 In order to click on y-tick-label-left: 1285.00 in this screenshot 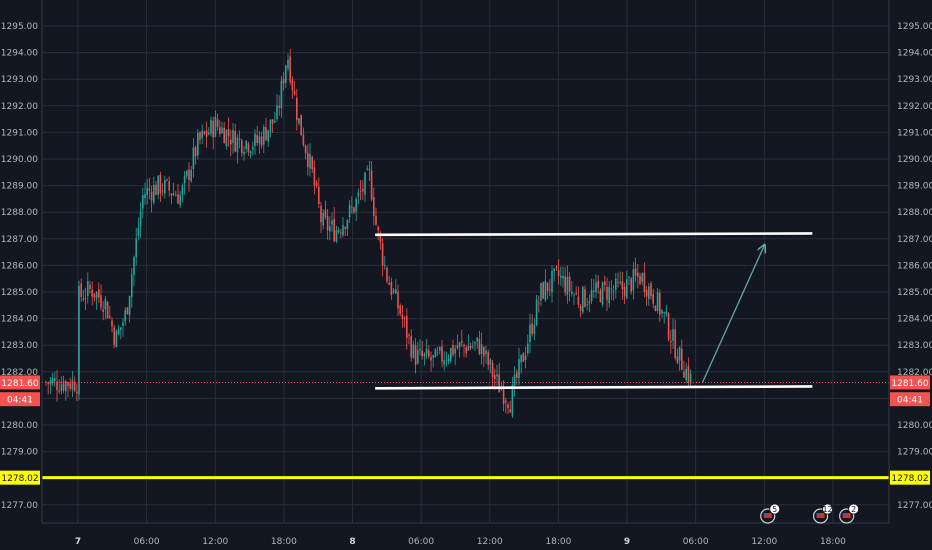, I will do `click(19, 293)`.